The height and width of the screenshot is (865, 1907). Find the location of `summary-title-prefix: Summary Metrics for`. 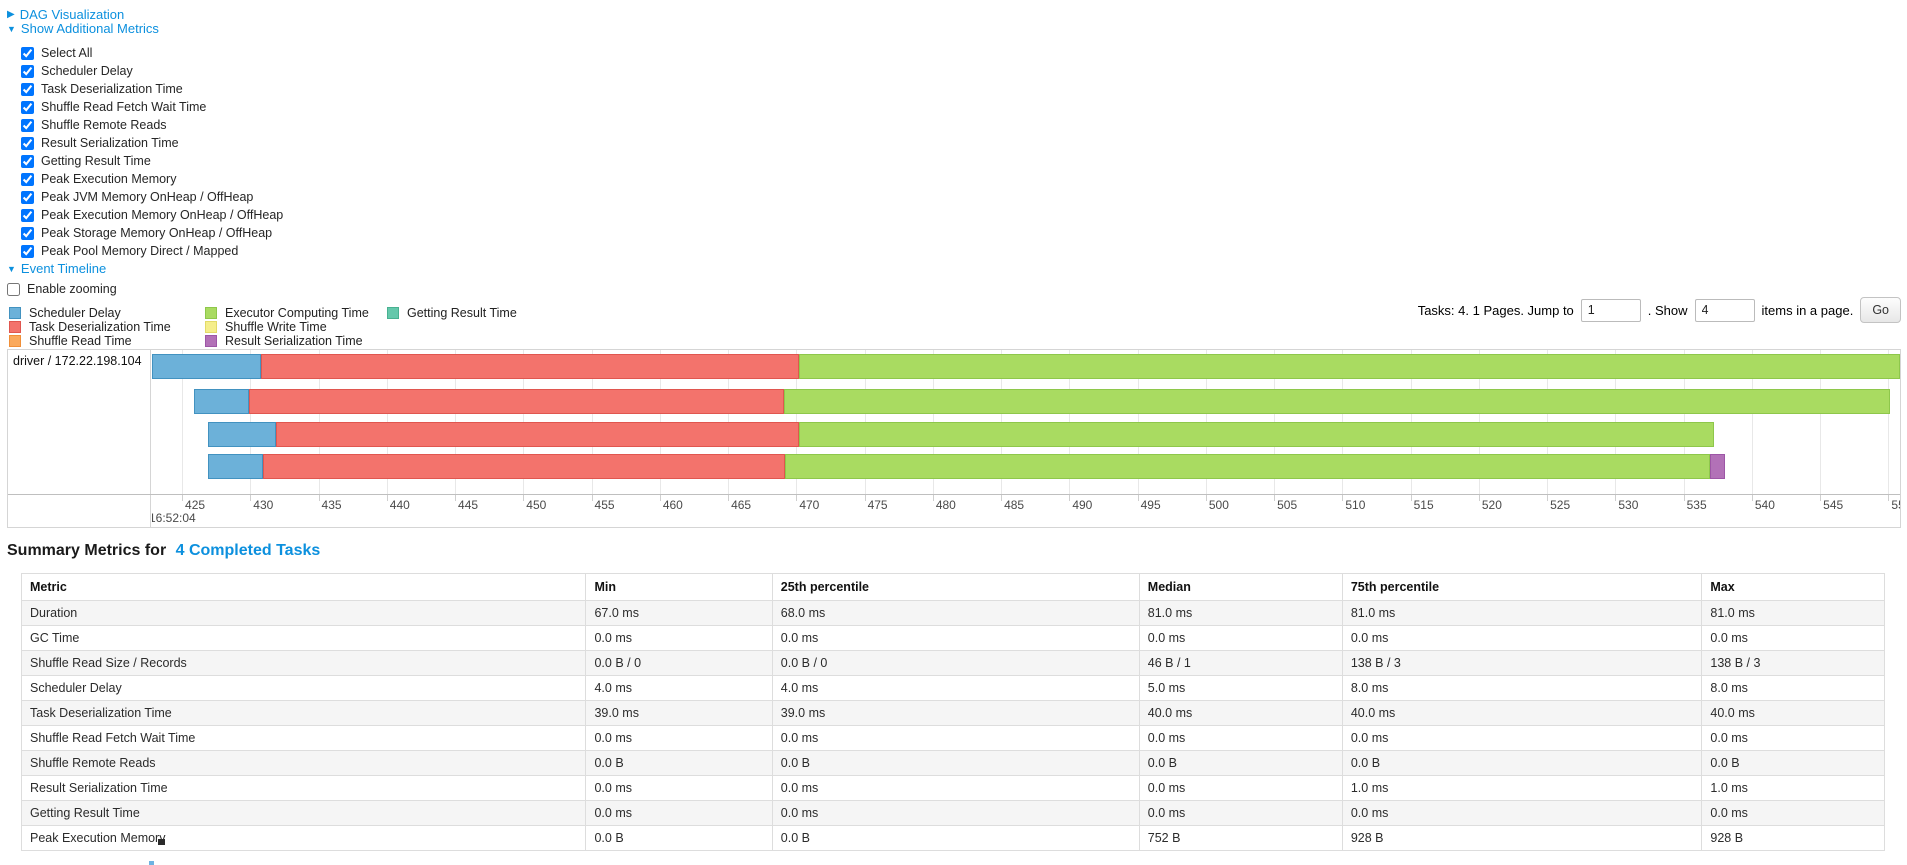

summary-title-prefix: Summary Metrics for is located at coordinates (87, 550).